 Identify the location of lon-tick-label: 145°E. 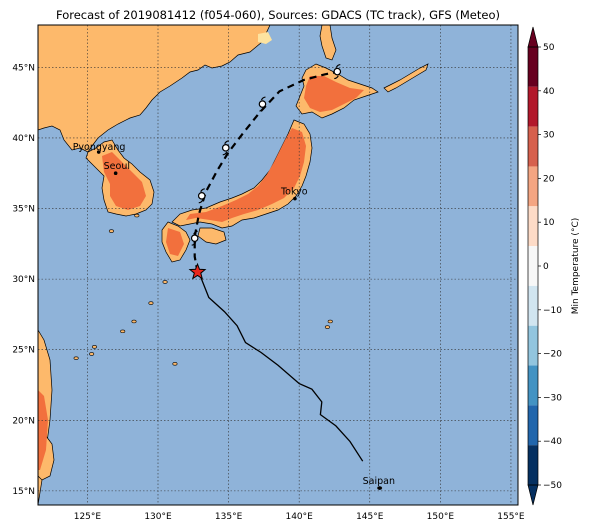
(370, 517).